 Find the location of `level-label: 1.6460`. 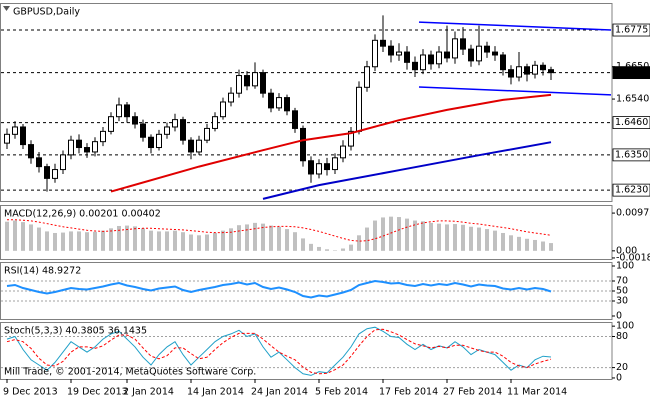

level-label: 1.6460 is located at coordinates (631, 122).